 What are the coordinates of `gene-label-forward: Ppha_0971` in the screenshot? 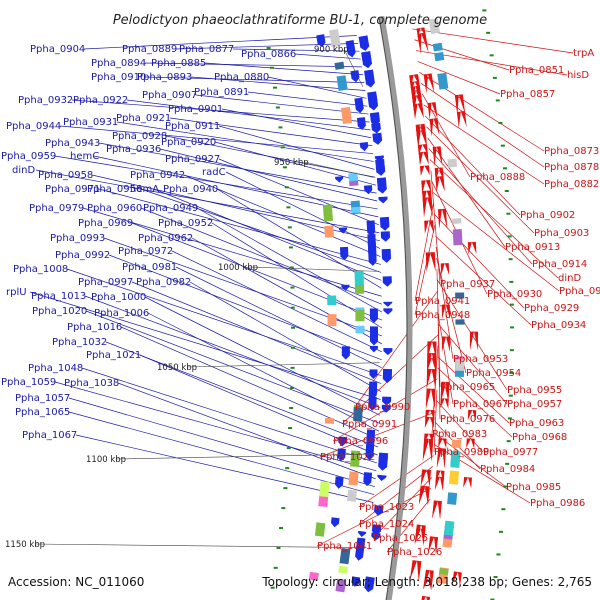 It's located at (72, 189).